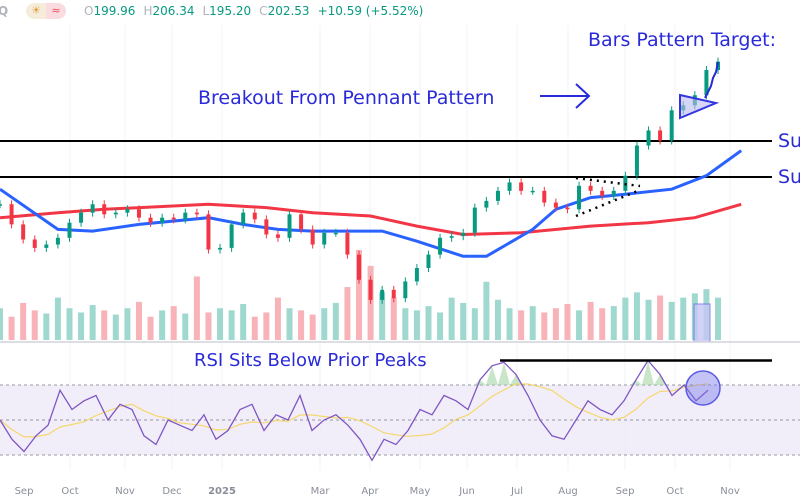  What do you see at coordinates (173, 11) in the screenshot?
I see `high-value: 206.34` at bounding box center [173, 11].